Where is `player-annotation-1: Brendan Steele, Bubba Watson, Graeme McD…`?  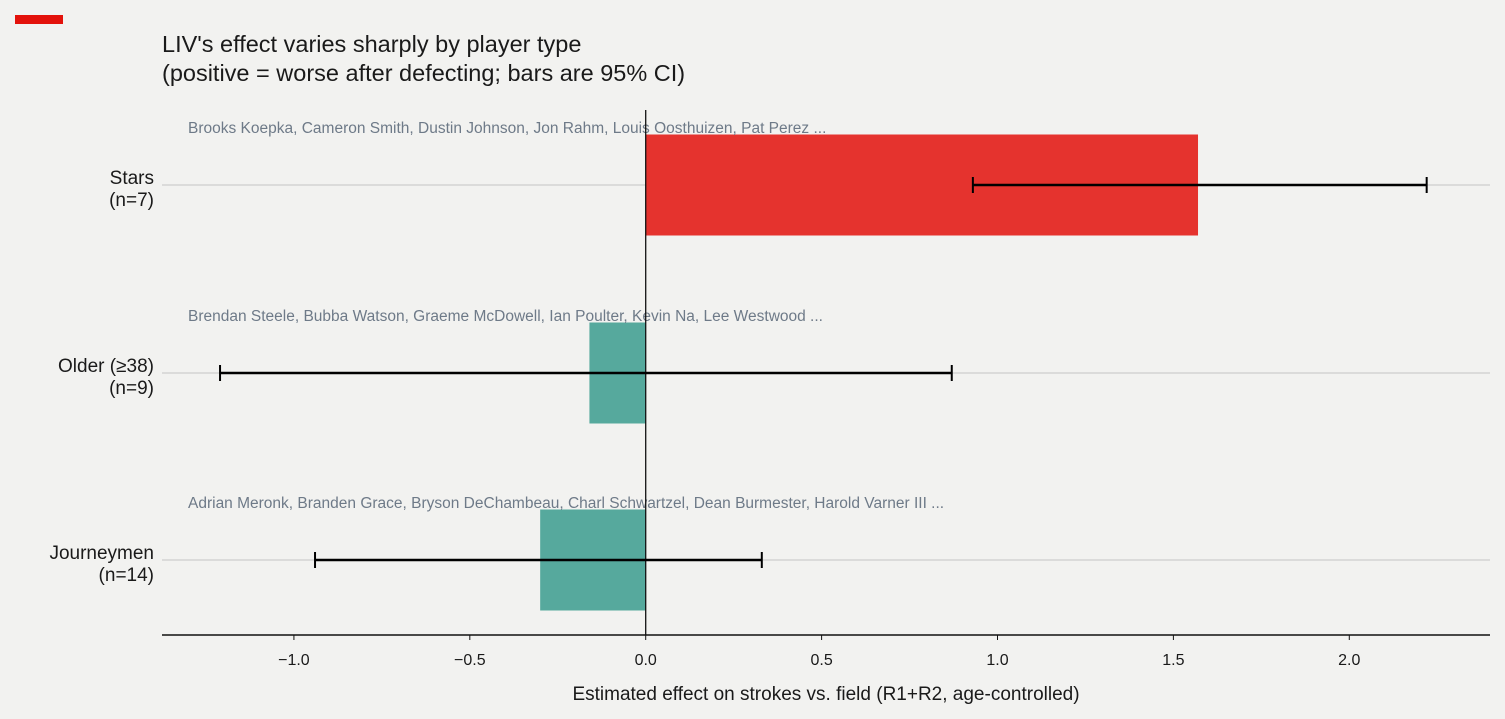
player-annotation-1: Brendan Steele, Bubba Watson, Graeme McD… is located at coordinates (505, 316).